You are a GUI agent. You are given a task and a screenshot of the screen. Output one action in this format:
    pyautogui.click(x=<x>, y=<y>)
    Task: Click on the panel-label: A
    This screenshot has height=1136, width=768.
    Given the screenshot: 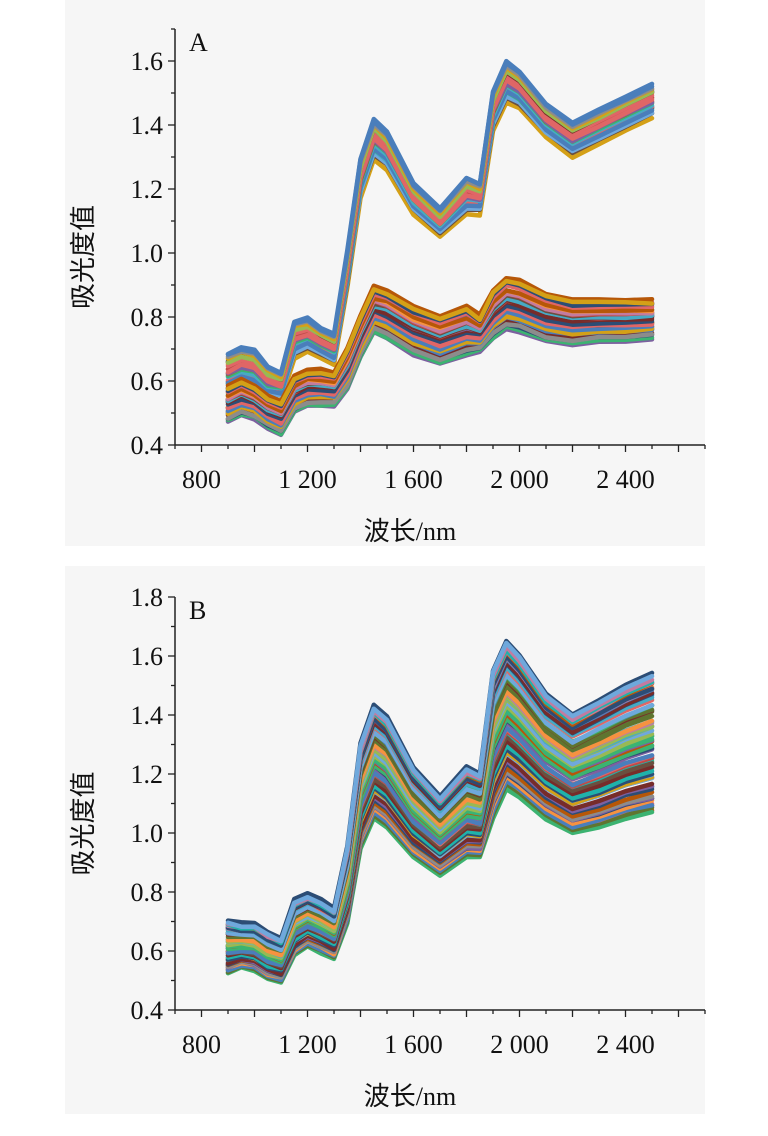 What is the action you would take?
    pyautogui.click(x=198, y=42)
    